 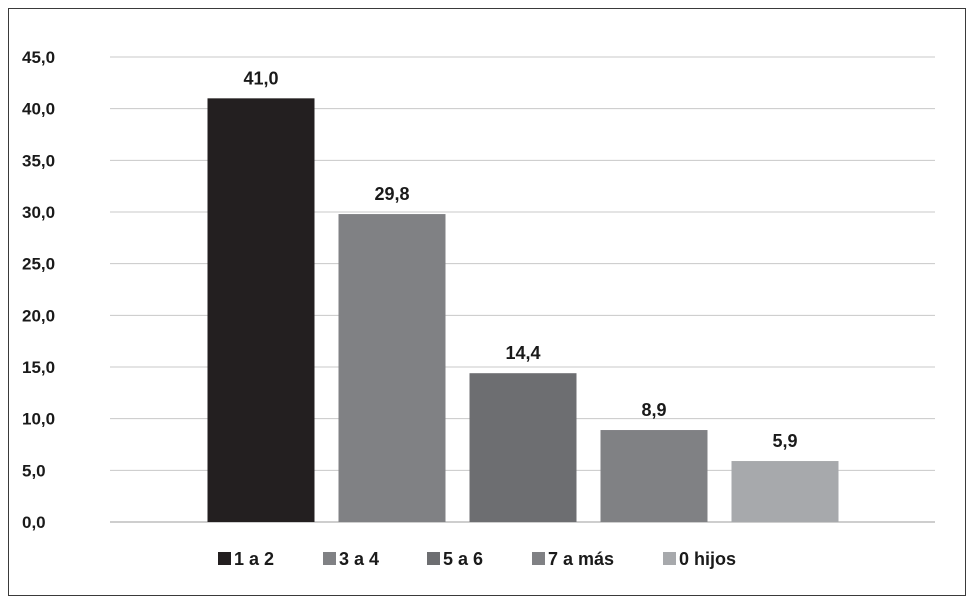 What do you see at coordinates (254, 559) in the screenshot?
I see `legend-label: 1 a 2` at bounding box center [254, 559].